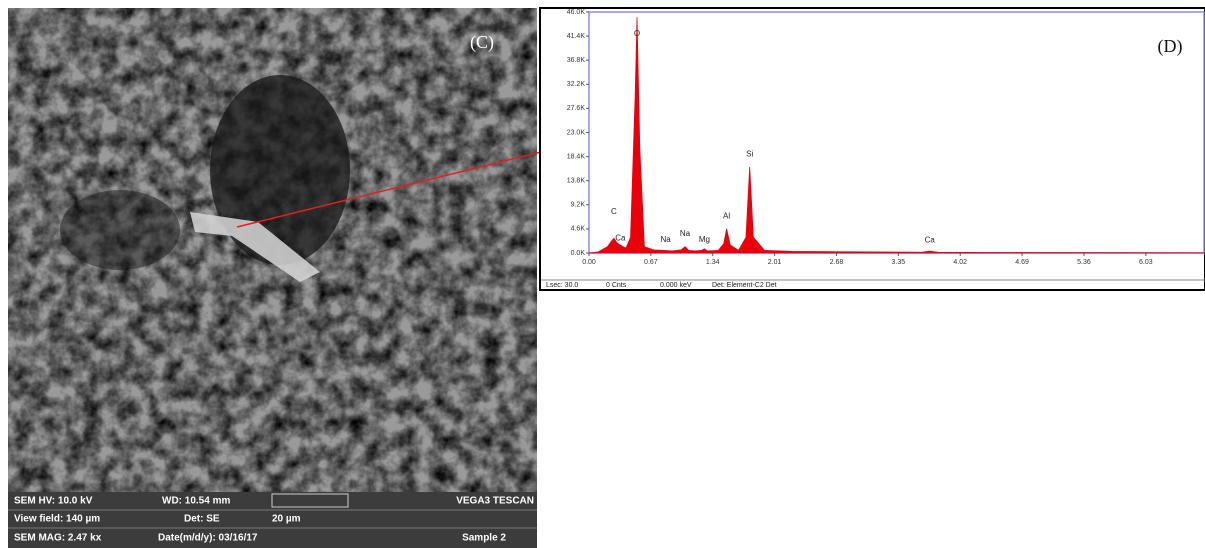 Image resolution: width=1205 pixels, height=548 pixels. I want to click on x-tick-label: 4.69, so click(1022, 262).